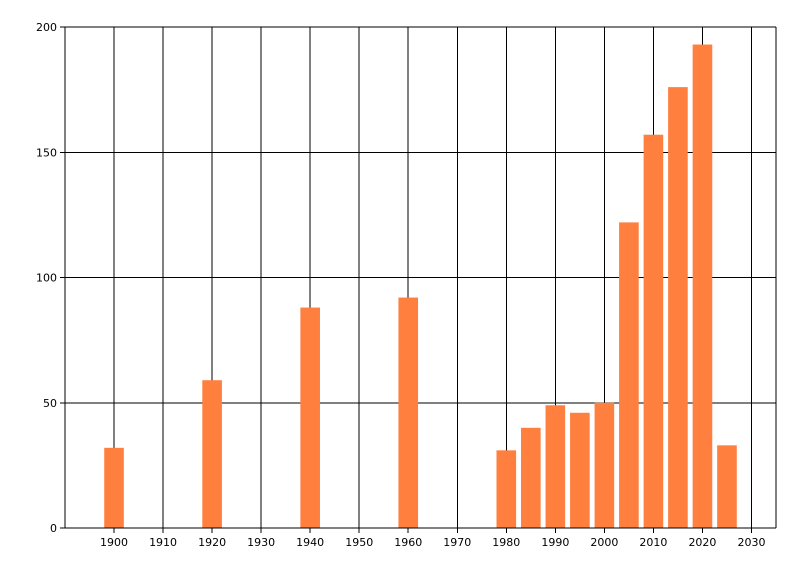 This screenshot has width=800, height=576. What do you see at coordinates (46, 152) in the screenshot?
I see `y-tick-label: 150` at bounding box center [46, 152].